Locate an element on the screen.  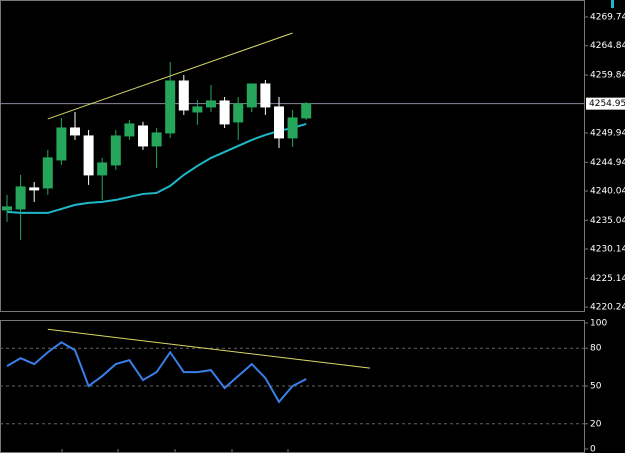
y-tick-label: 4264.84 is located at coordinates (607, 46).